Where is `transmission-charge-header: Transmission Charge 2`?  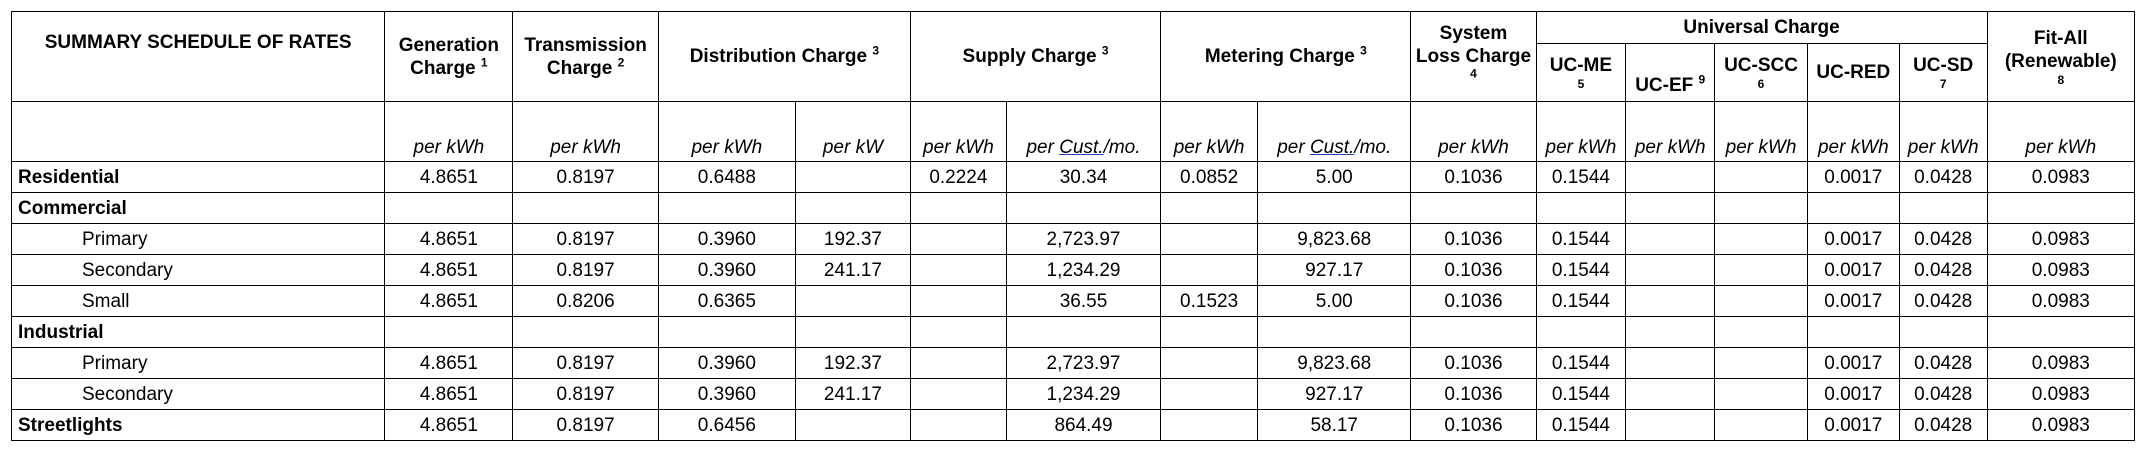
transmission-charge-header: Transmission Charge 2 is located at coordinates (585, 56).